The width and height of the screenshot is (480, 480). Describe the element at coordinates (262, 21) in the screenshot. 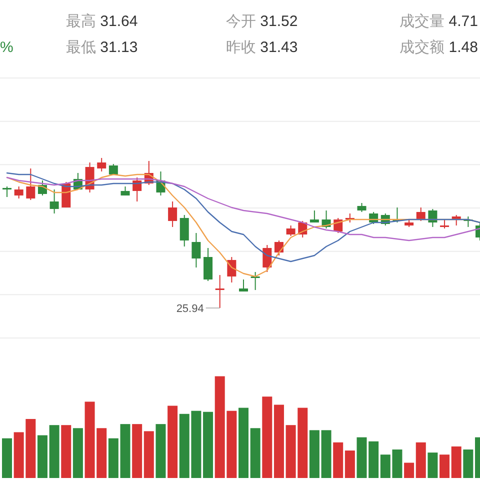

I see `text: 今开 31.52` at that location.